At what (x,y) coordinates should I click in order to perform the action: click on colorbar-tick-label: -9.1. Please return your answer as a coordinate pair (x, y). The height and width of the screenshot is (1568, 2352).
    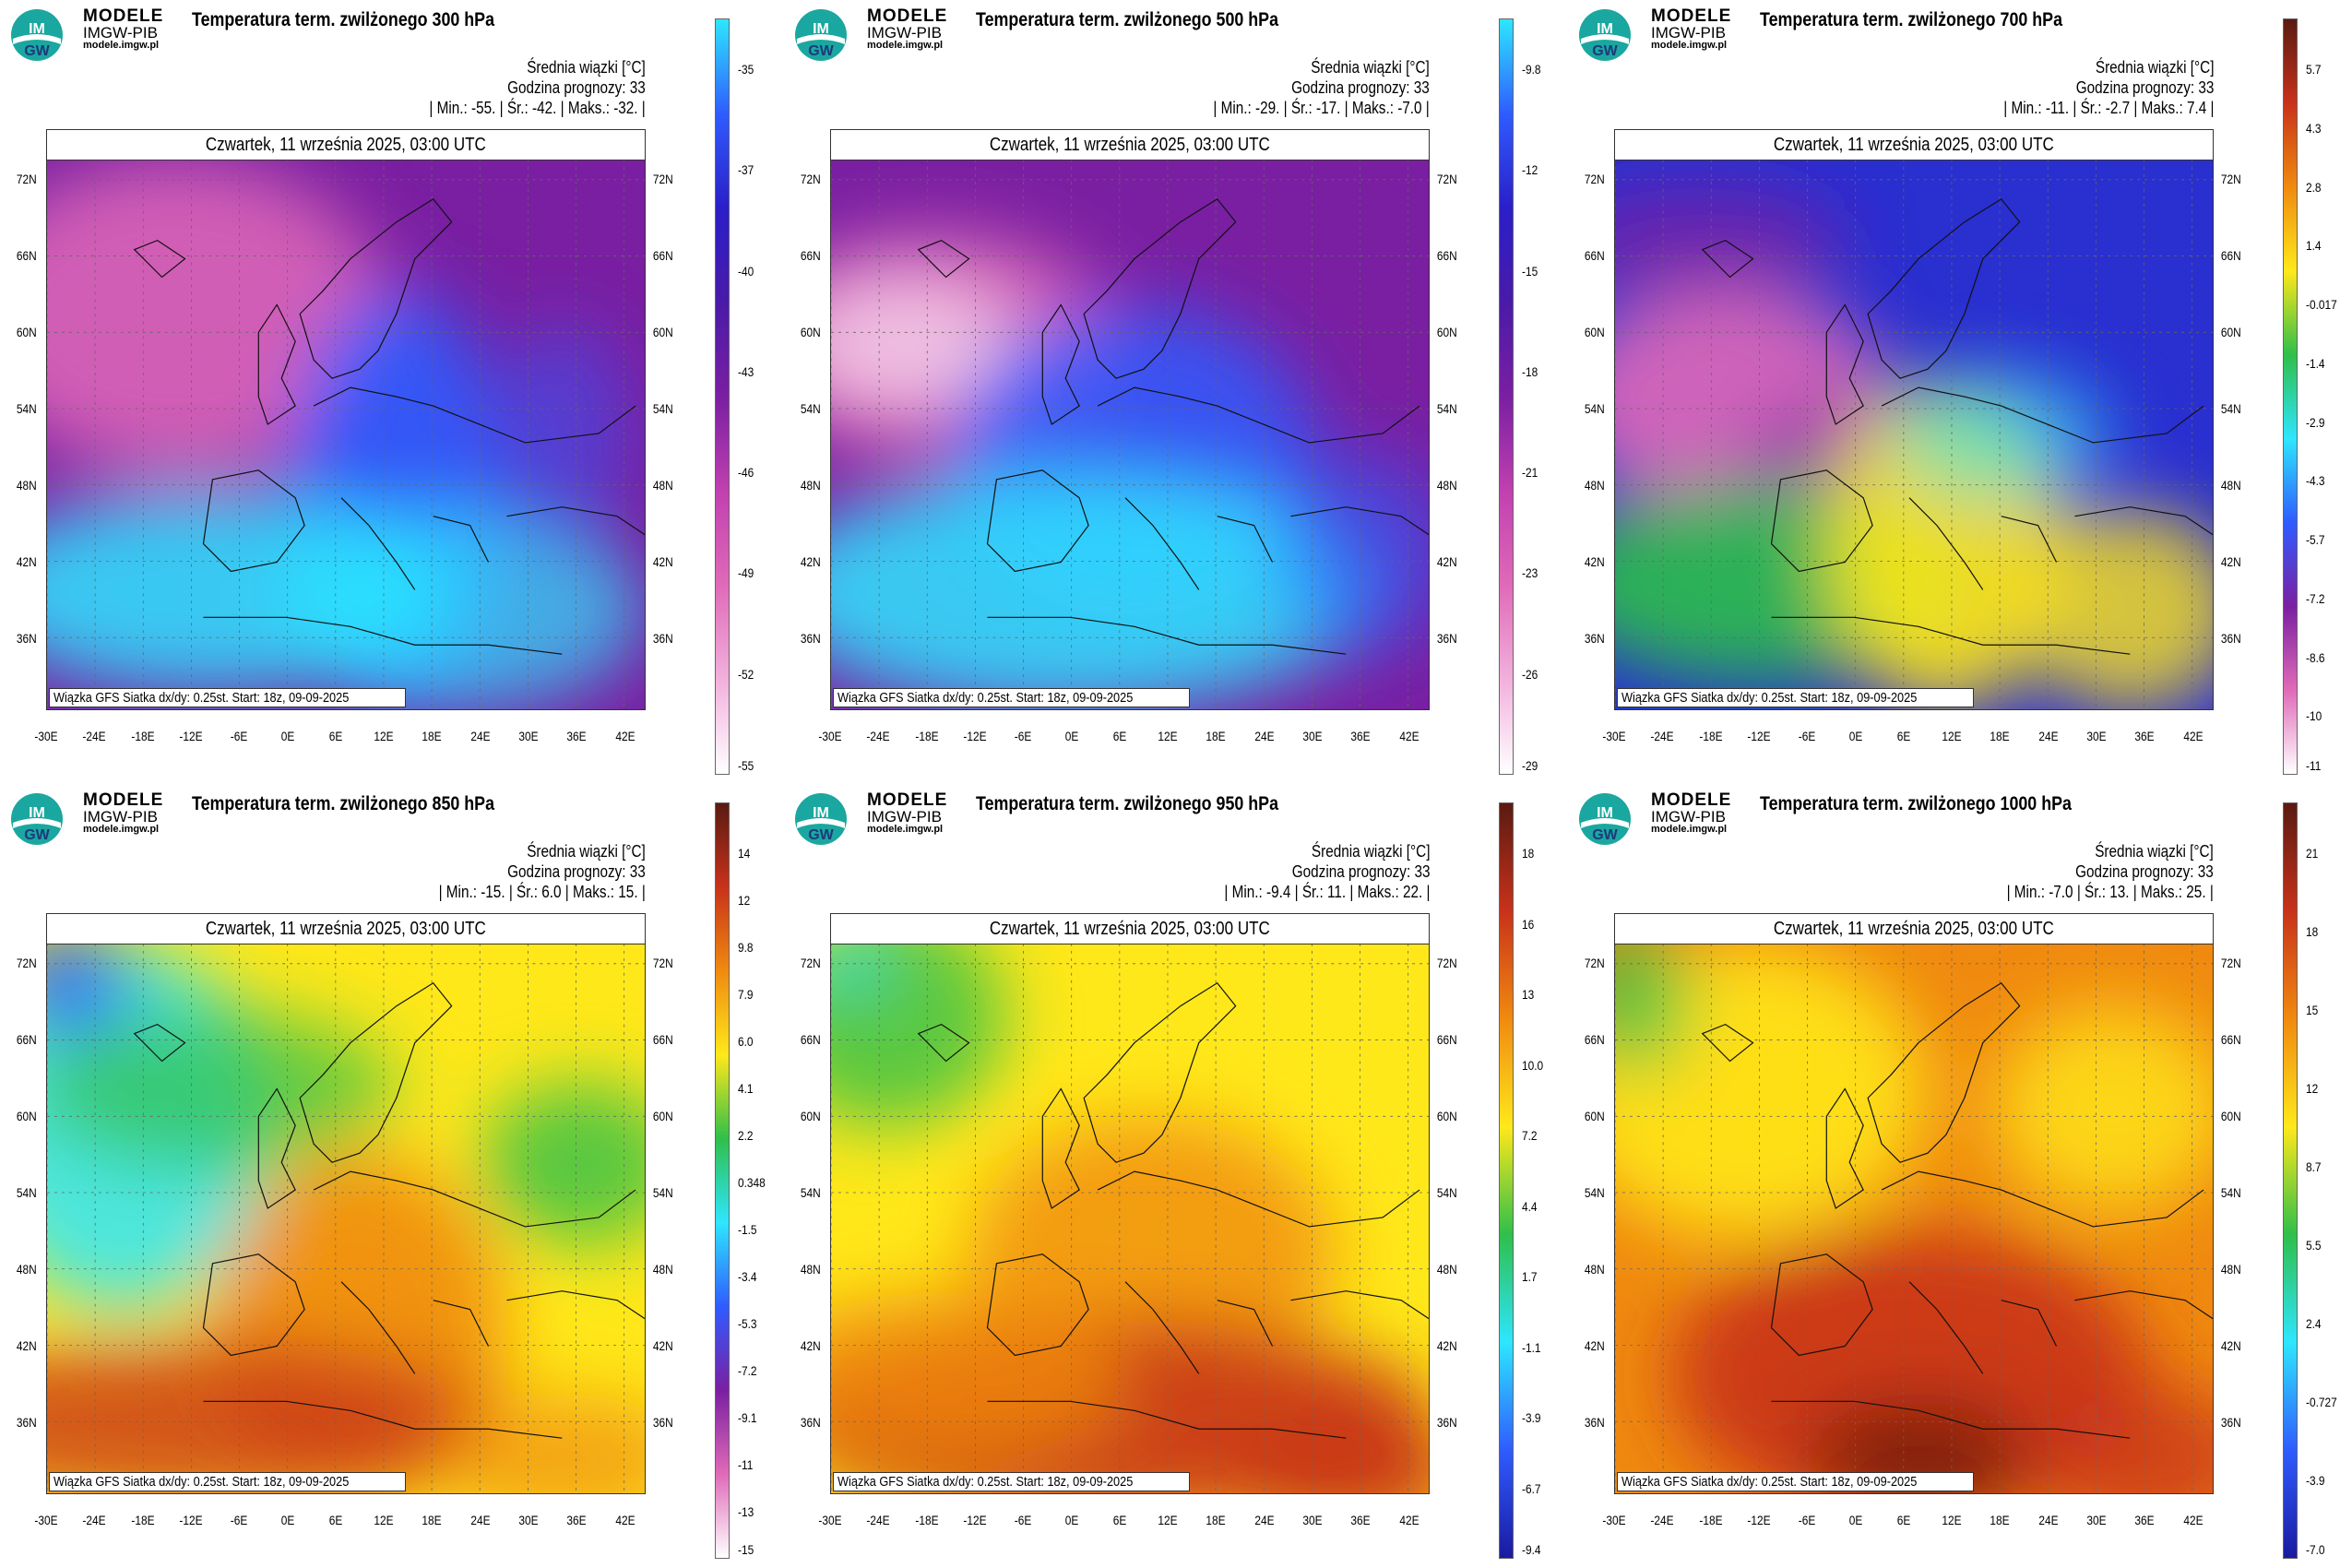
    Looking at the image, I should click on (747, 1417).